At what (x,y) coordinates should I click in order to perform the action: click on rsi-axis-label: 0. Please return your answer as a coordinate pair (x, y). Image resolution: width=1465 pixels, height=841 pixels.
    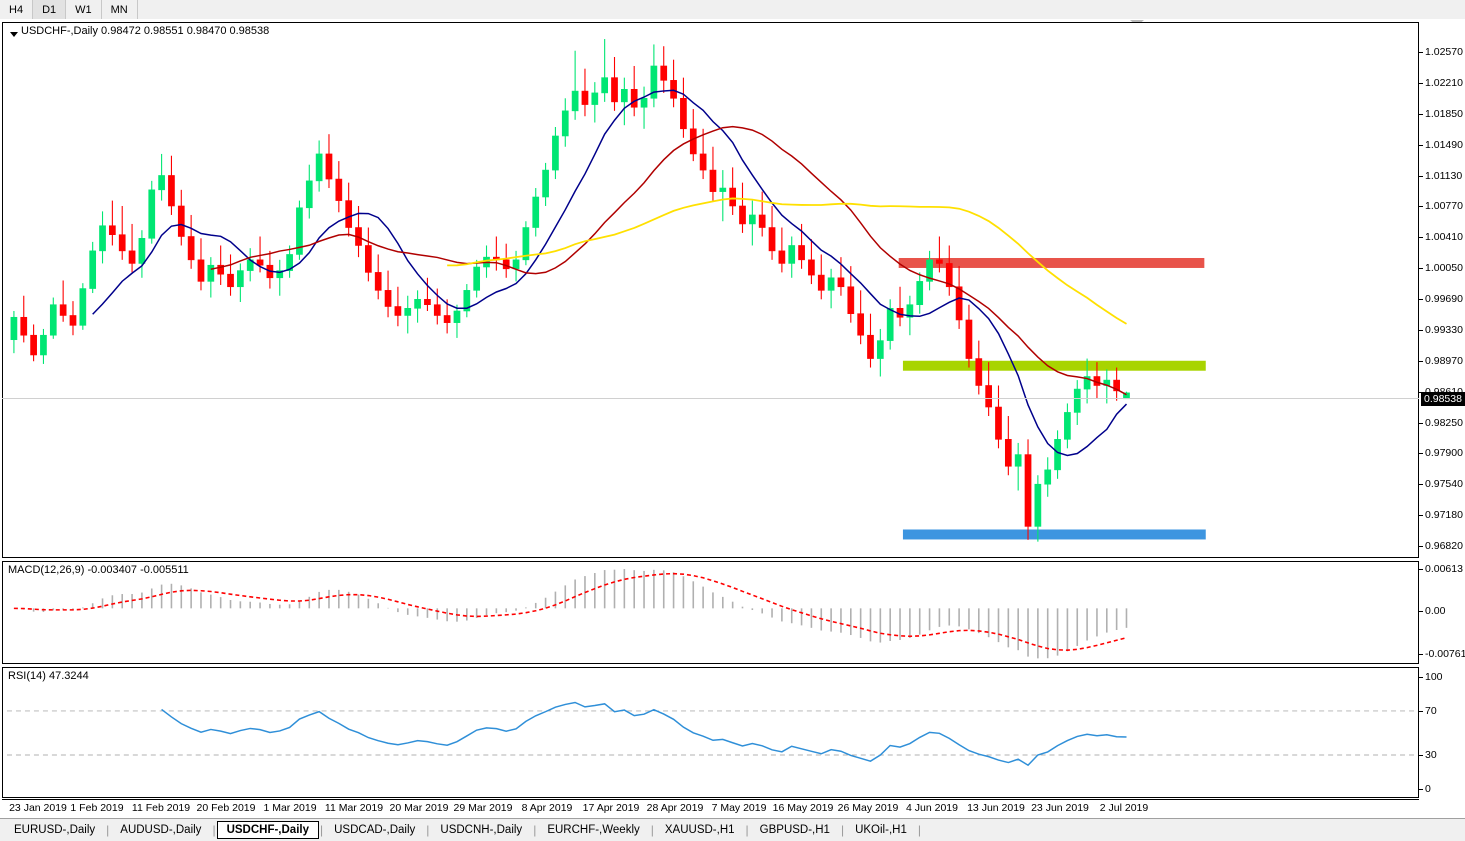
    Looking at the image, I should click on (1428, 789).